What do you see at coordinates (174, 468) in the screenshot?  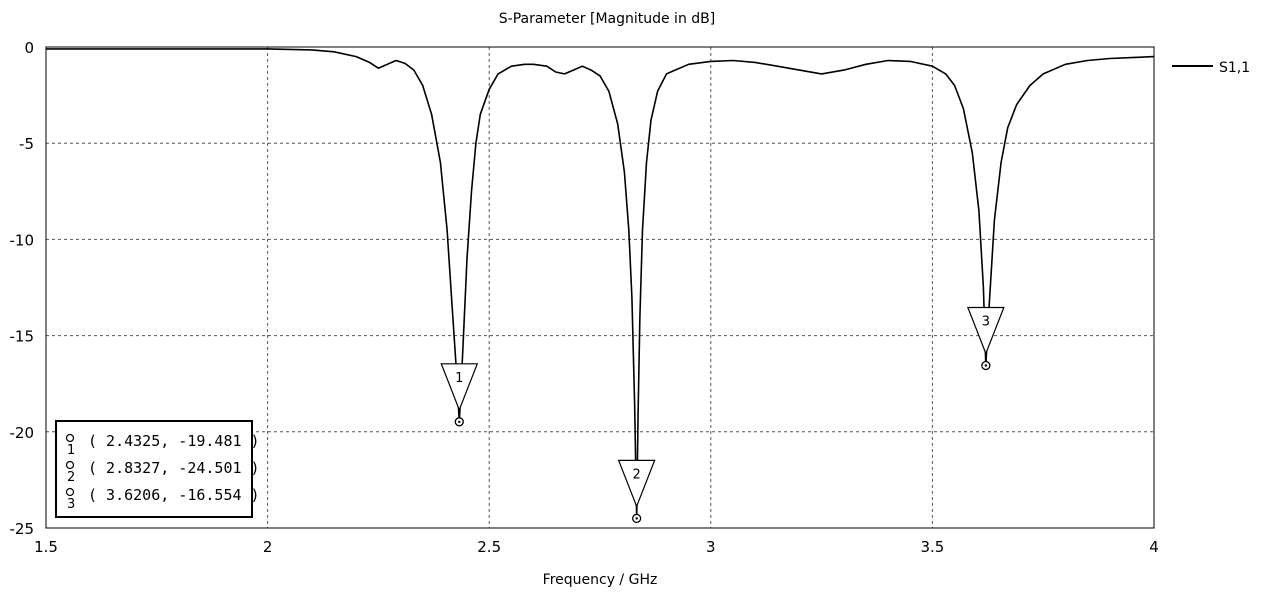 I see `readout-value: ( 2.8327, -24.501 )` at bounding box center [174, 468].